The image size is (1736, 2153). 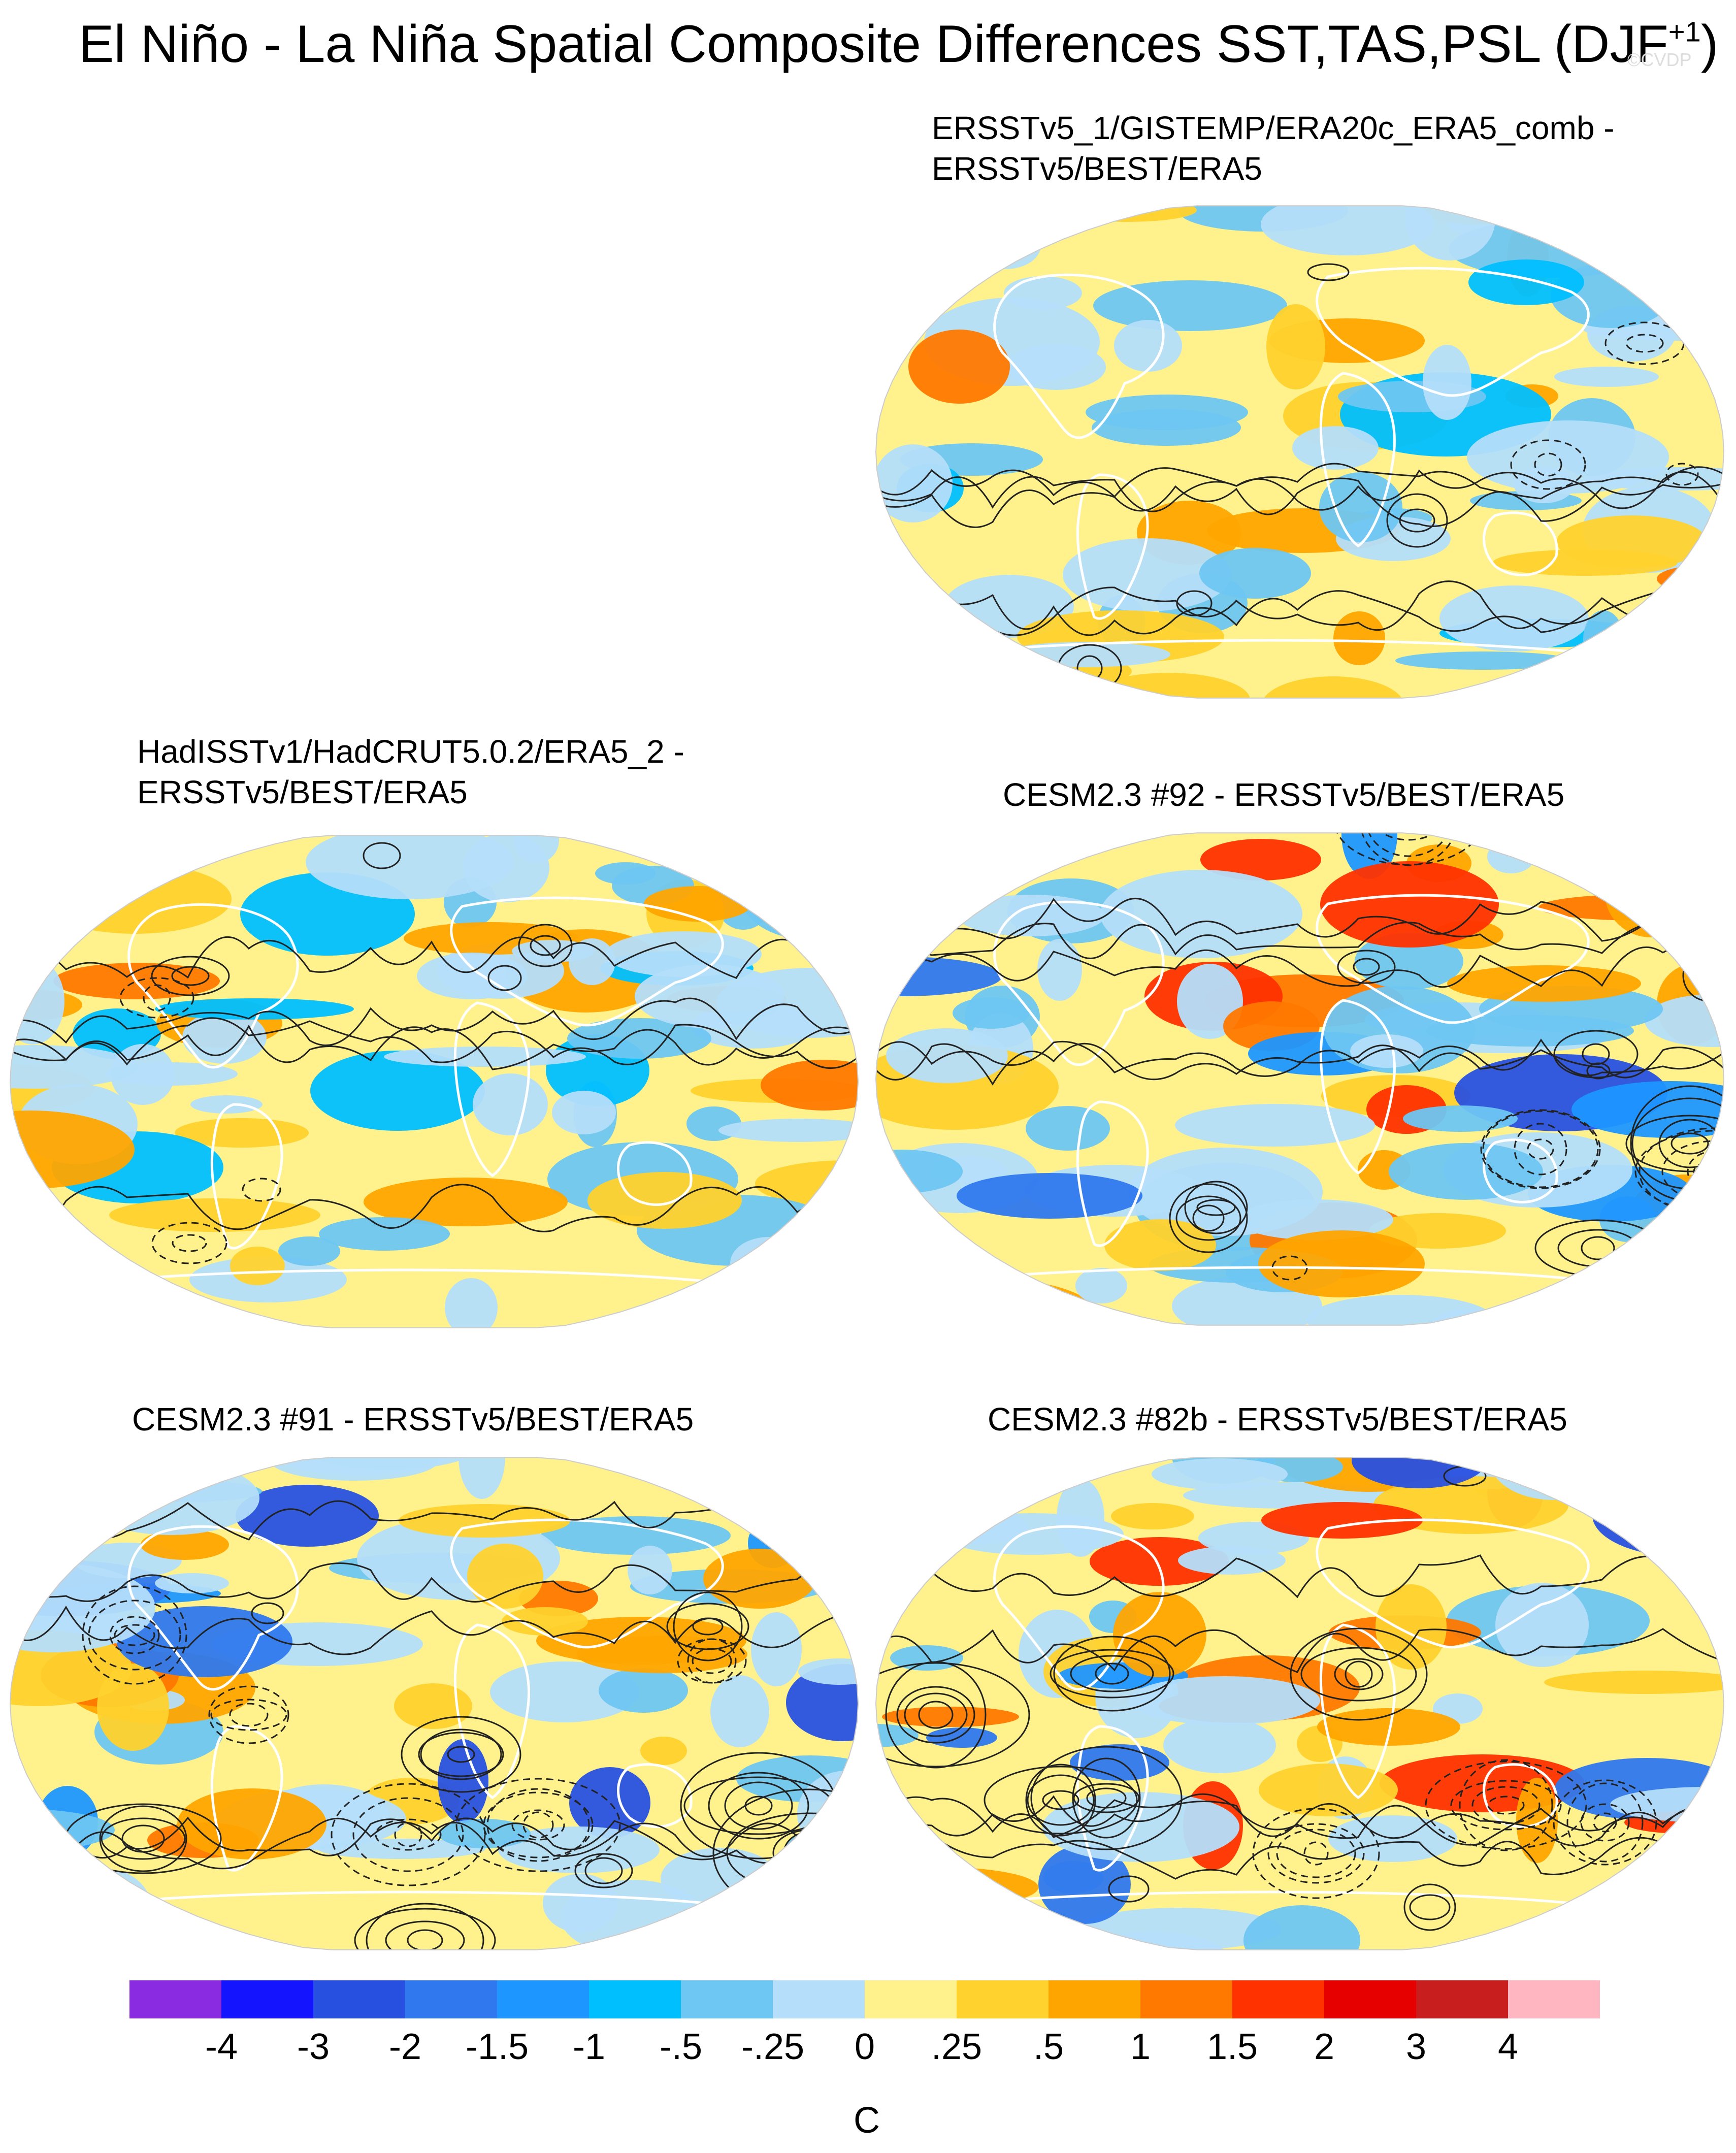 I want to click on colorbar-swatch, so click(x=635, y=1999).